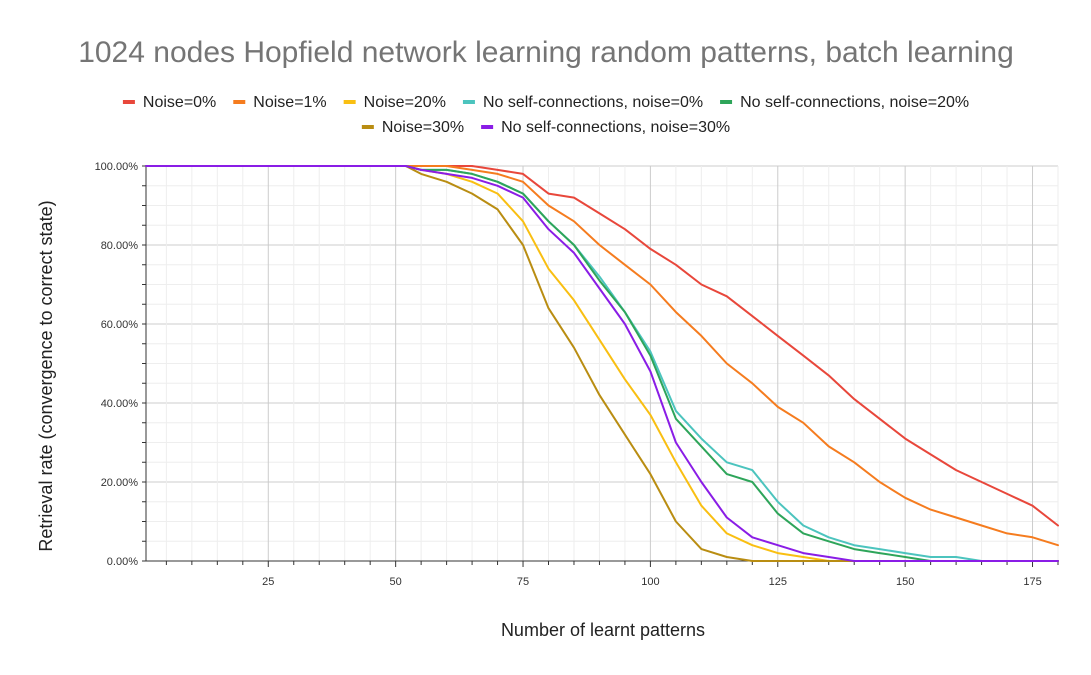 Image resolution: width=1091 pixels, height=675 pixels. I want to click on y-tick-label: 60.00%, so click(120, 325).